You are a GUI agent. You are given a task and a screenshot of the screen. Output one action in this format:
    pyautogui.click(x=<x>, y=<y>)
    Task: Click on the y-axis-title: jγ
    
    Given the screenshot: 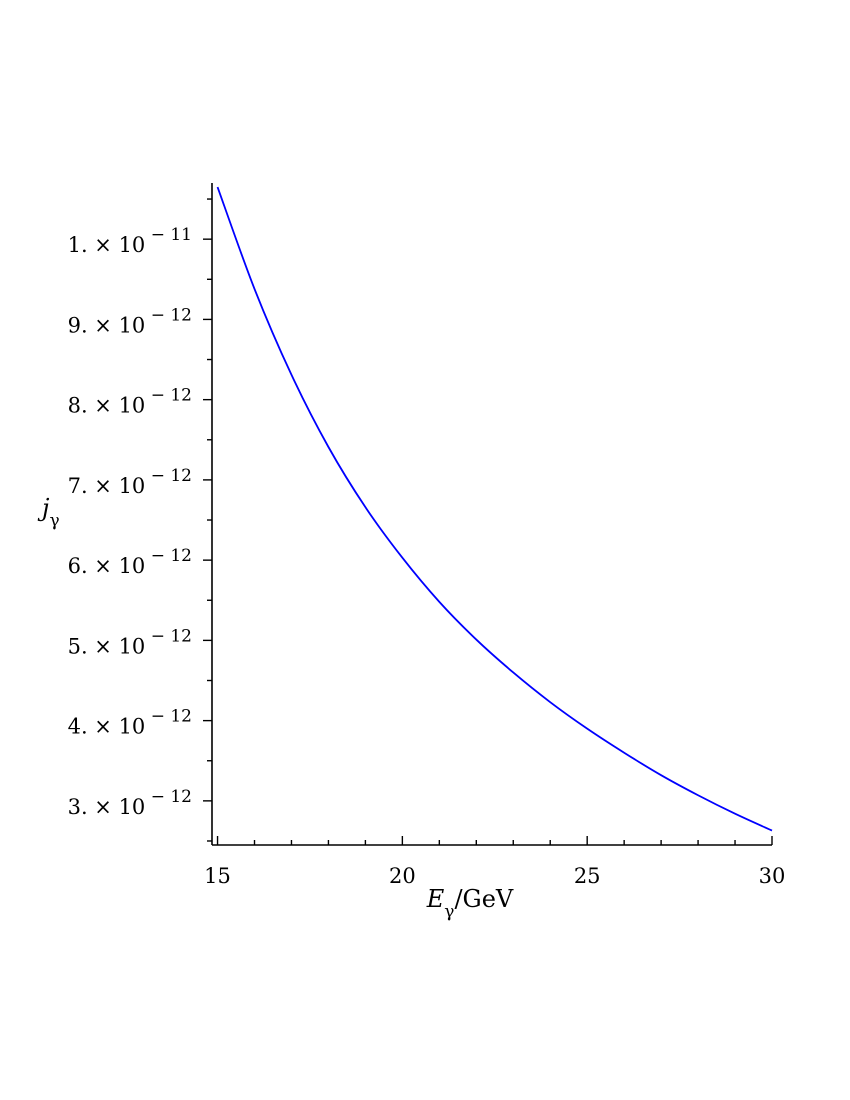 What is the action you would take?
    pyautogui.click(x=48, y=512)
    